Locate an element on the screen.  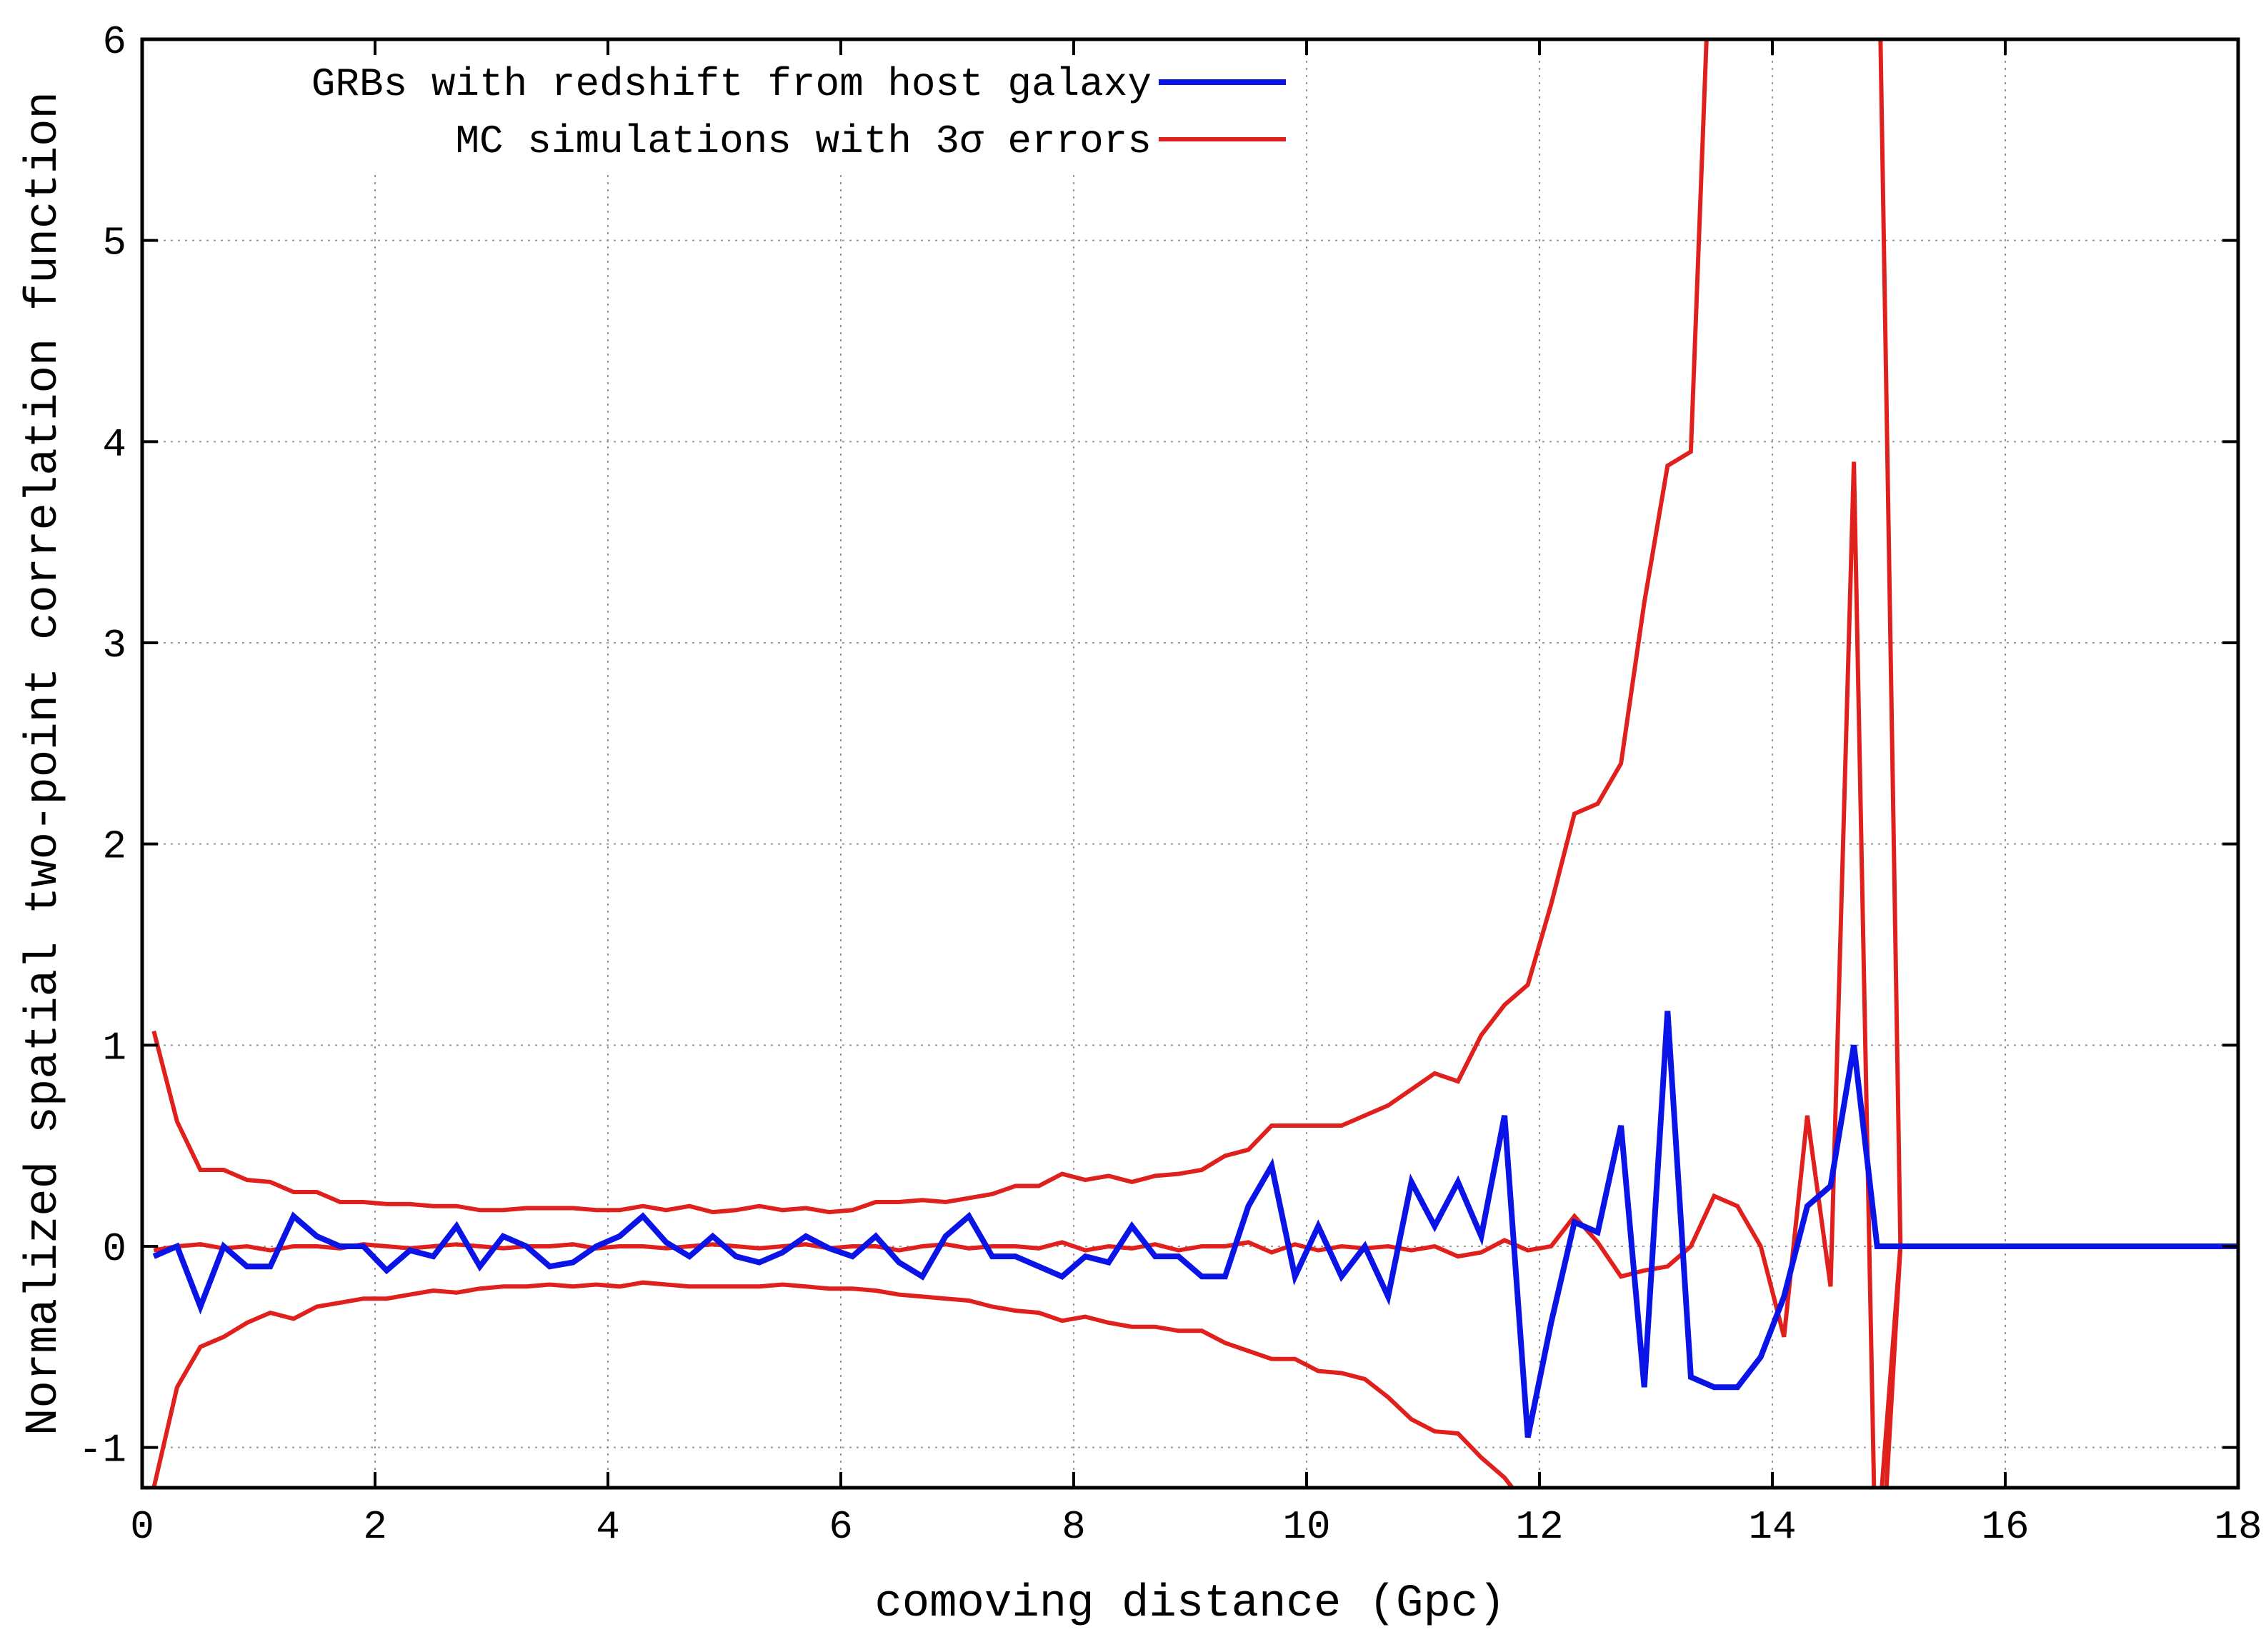
x-tick-label: 4 is located at coordinates (608, 1527).